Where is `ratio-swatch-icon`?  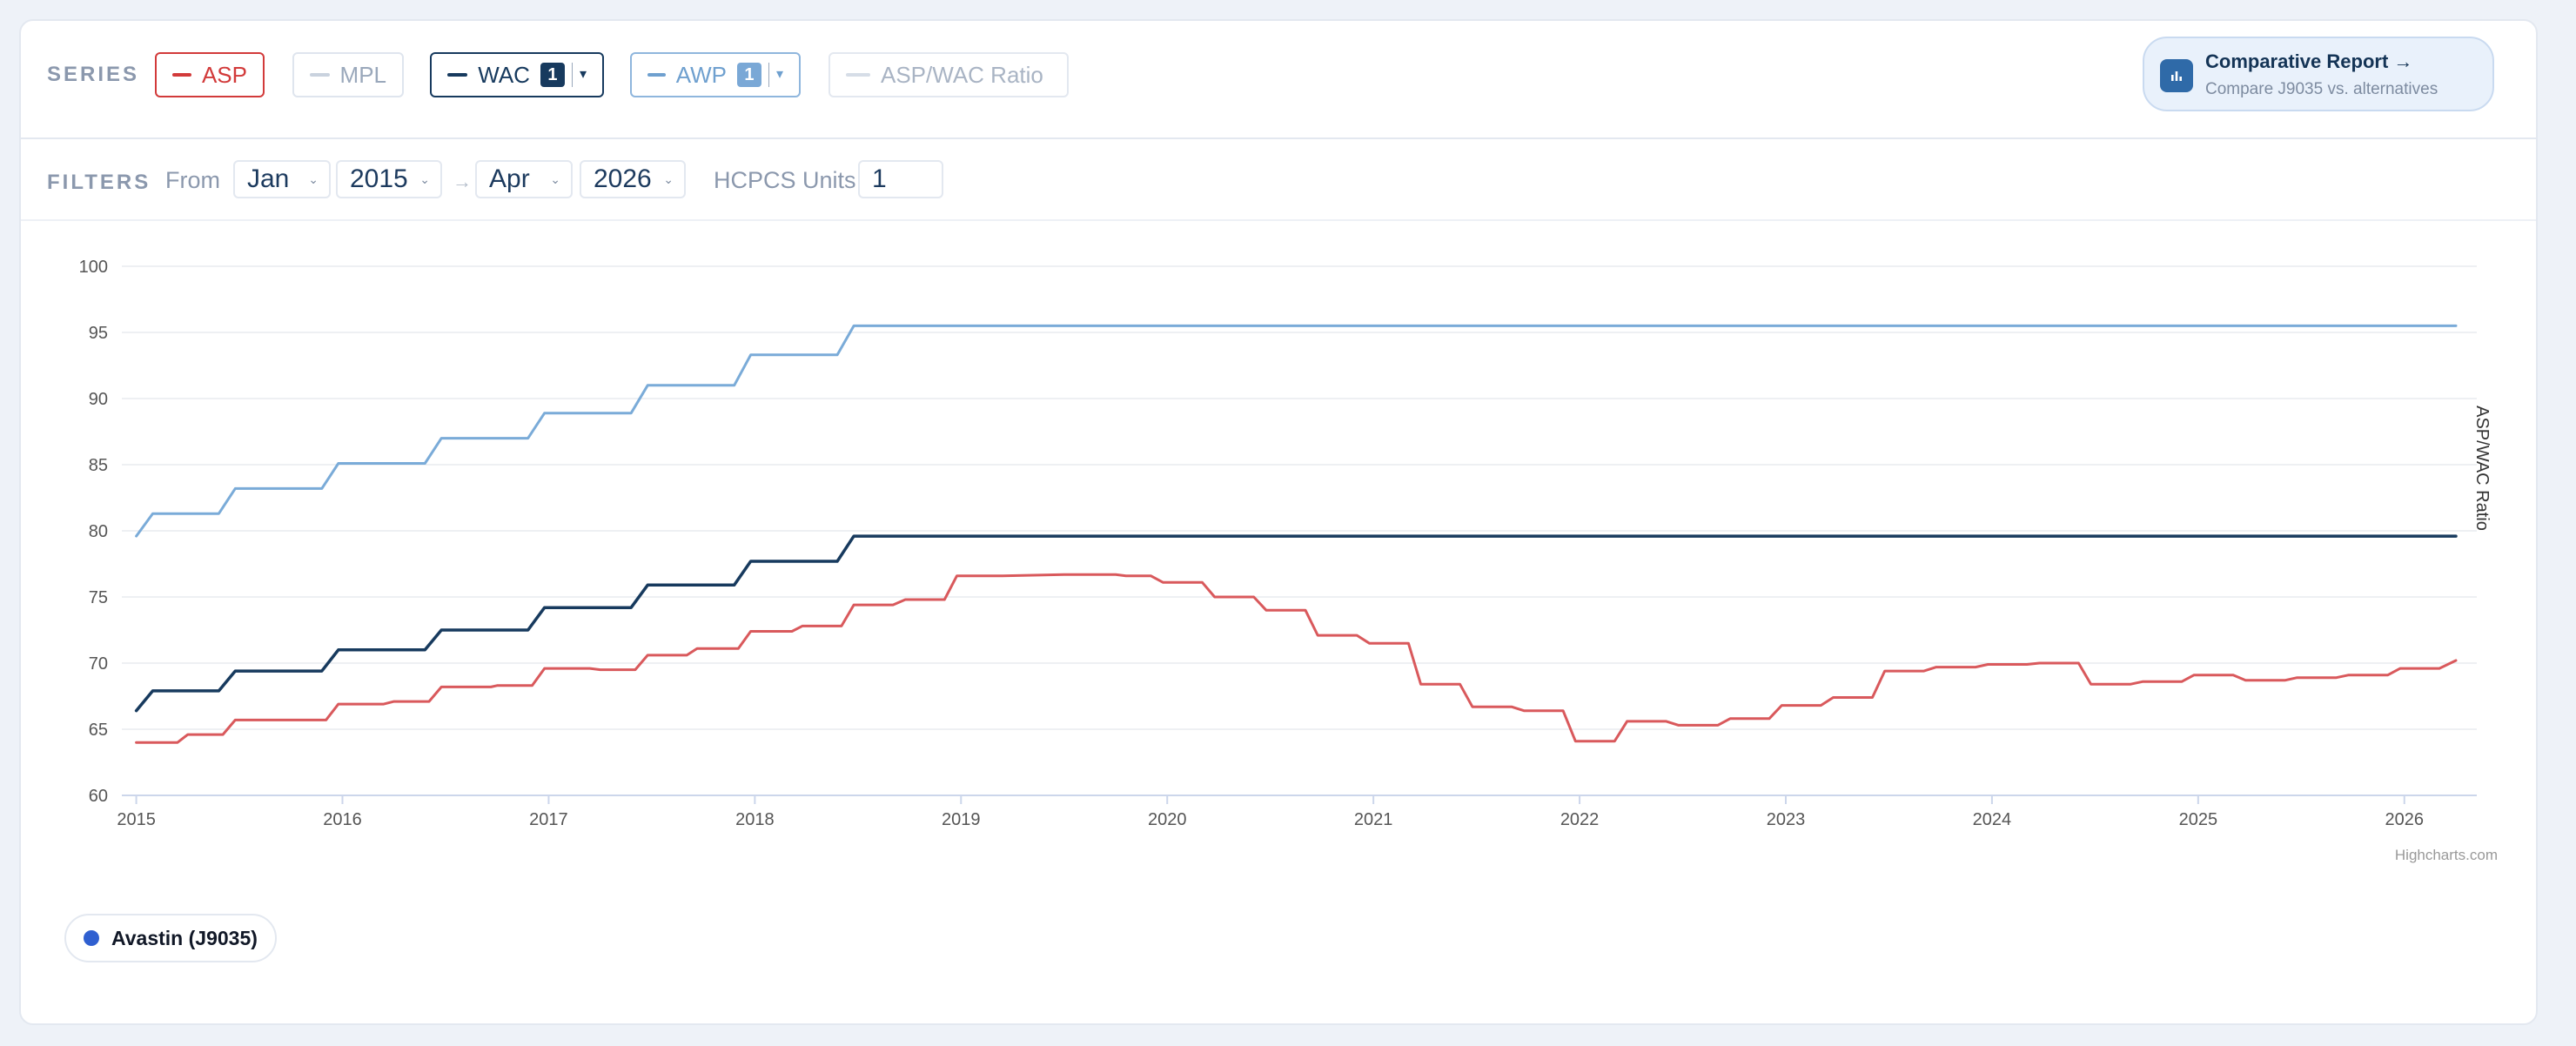 ratio-swatch-icon is located at coordinates (858, 75).